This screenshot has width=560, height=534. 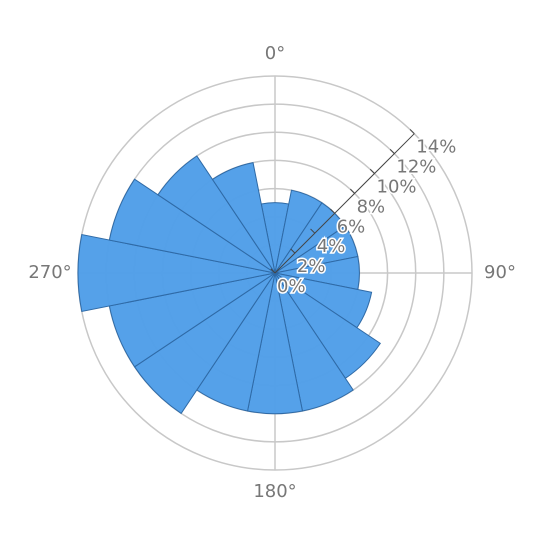 What do you see at coordinates (351, 226) in the screenshot?
I see `radial-tick-label: 6%` at bounding box center [351, 226].